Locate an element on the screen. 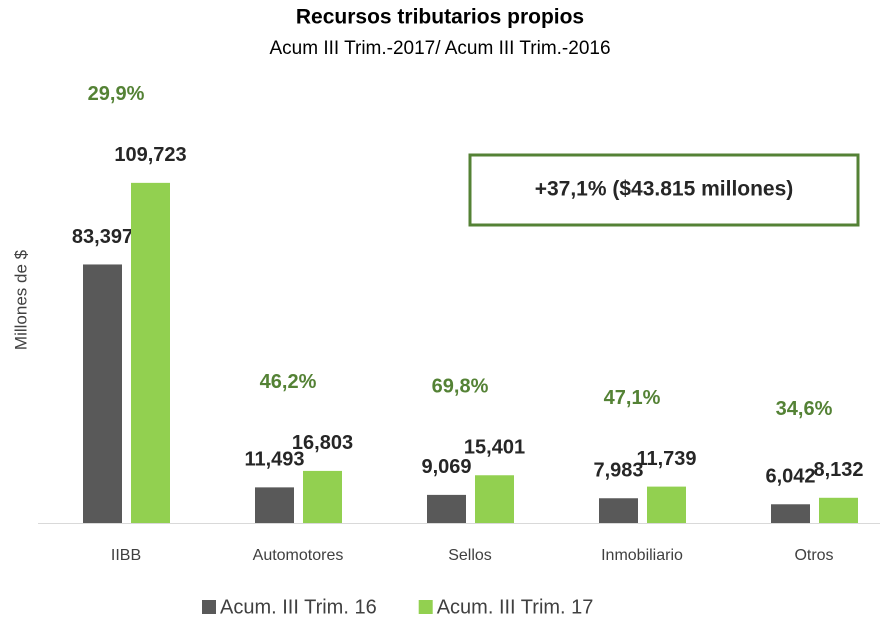 Image resolution: width=891 pixels, height=629 pixels. annotation: +37,1% ($43.815 millones) is located at coordinates (664, 189).